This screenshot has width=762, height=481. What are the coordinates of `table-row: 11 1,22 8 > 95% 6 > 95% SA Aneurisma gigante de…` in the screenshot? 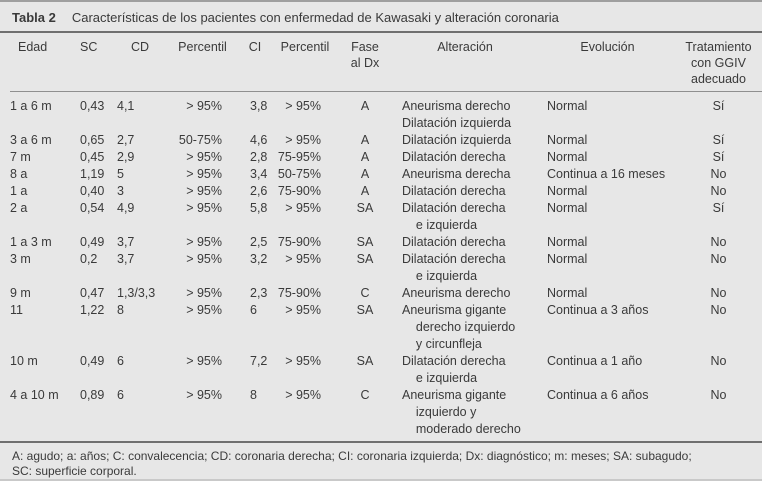 It's located at (386, 327).